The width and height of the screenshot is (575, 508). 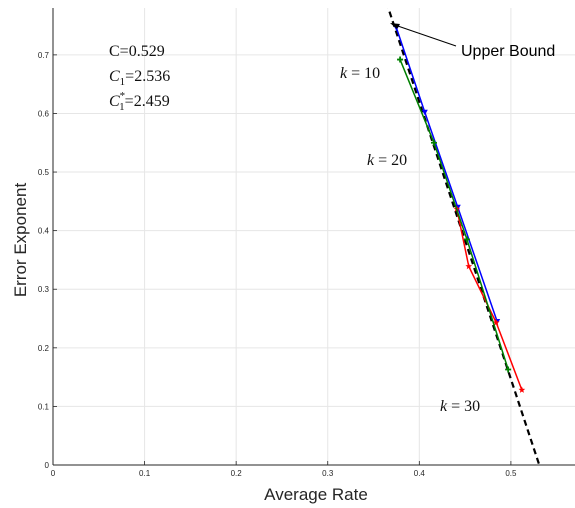 I want to click on k20-label: k = 20, so click(x=387, y=160).